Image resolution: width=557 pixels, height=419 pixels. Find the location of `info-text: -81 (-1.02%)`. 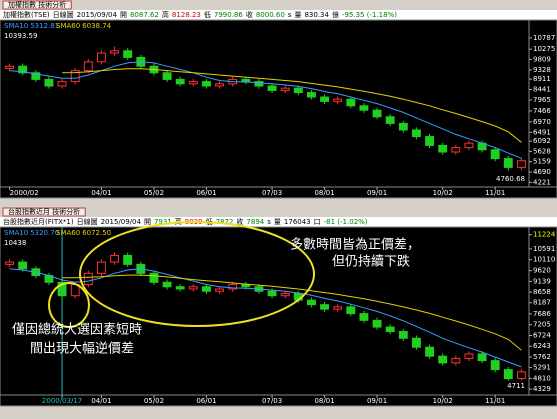

info-text: -81 (-1.02%) is located at coordinates (346, 222).